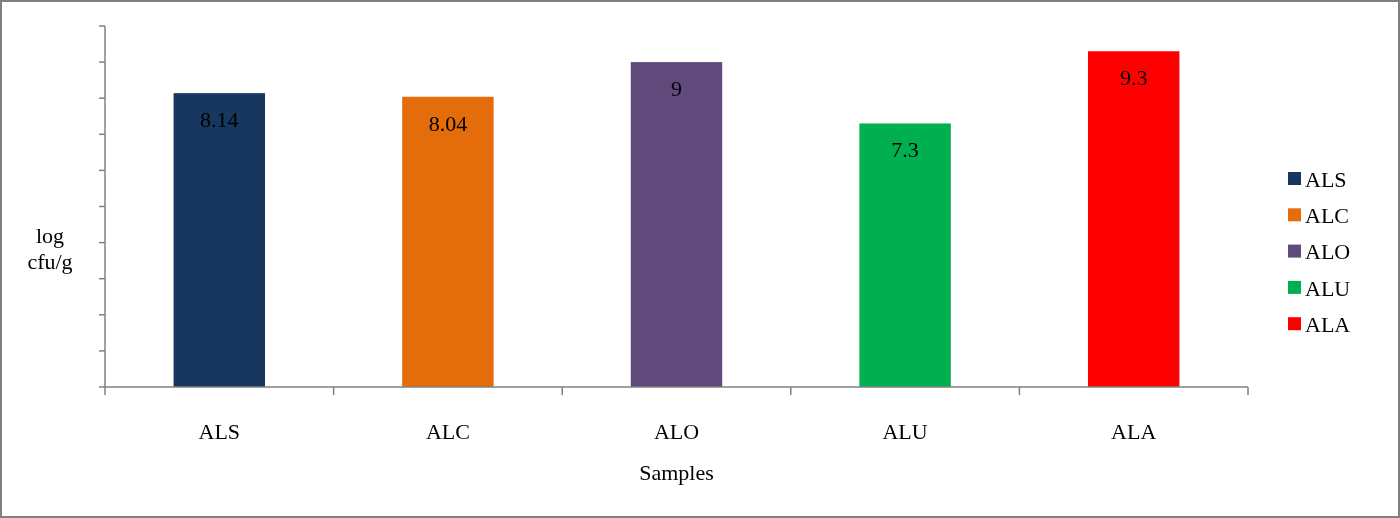 This screenshot has width=1400, height=518. What do you see at coordinates (676, 472) in the screenshot?
I see `x-axis-title: Samples` at bounding box center [676, 472].